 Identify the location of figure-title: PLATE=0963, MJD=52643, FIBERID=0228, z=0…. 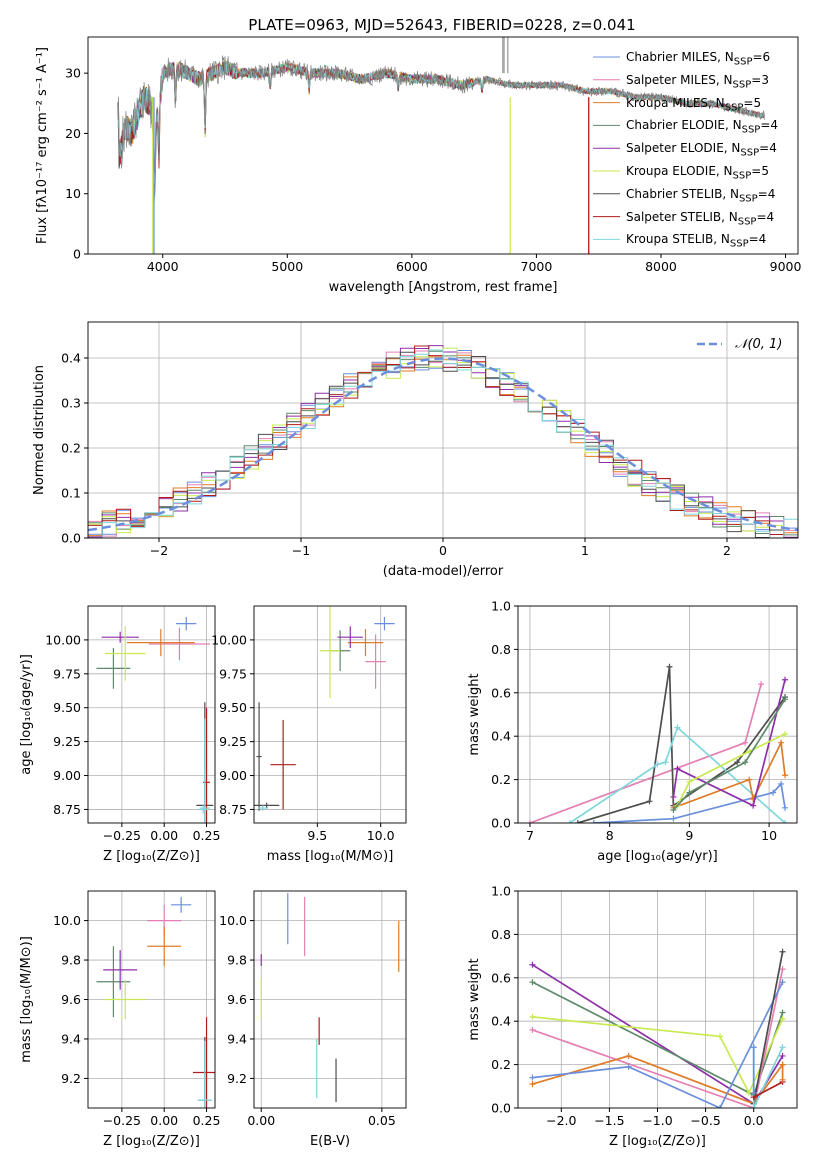
(441, 25).